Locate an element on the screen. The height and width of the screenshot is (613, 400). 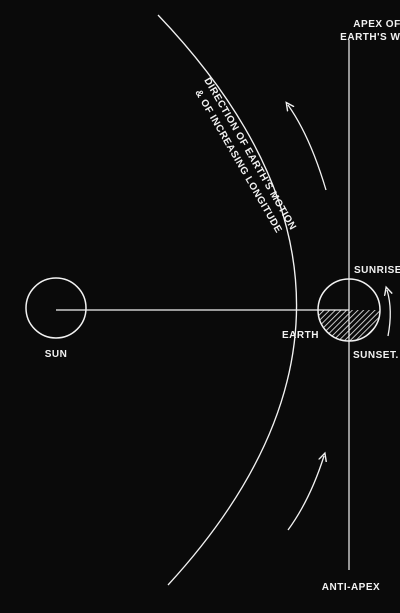
apex-label-line1: APEX OF is located at coordinates (376, 24).